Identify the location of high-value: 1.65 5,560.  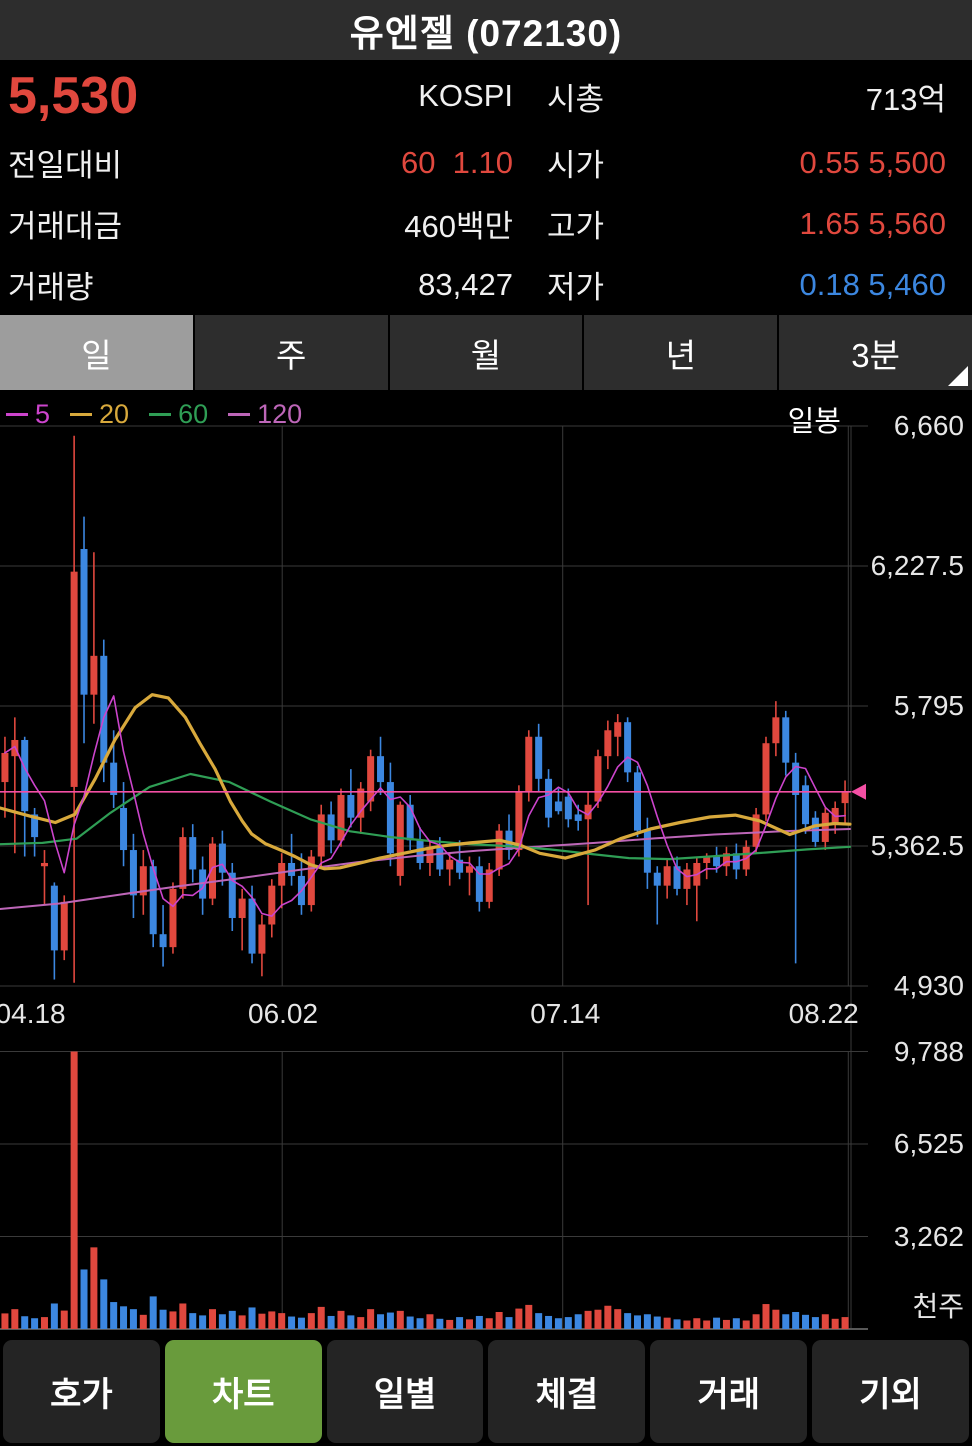
(872, 223).